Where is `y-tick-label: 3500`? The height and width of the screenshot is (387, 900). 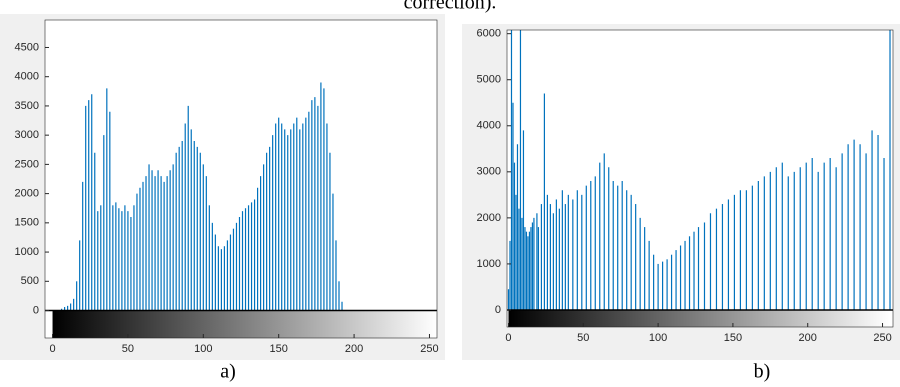
y-tick-label: 3500 is located at coordinates (27, 106).